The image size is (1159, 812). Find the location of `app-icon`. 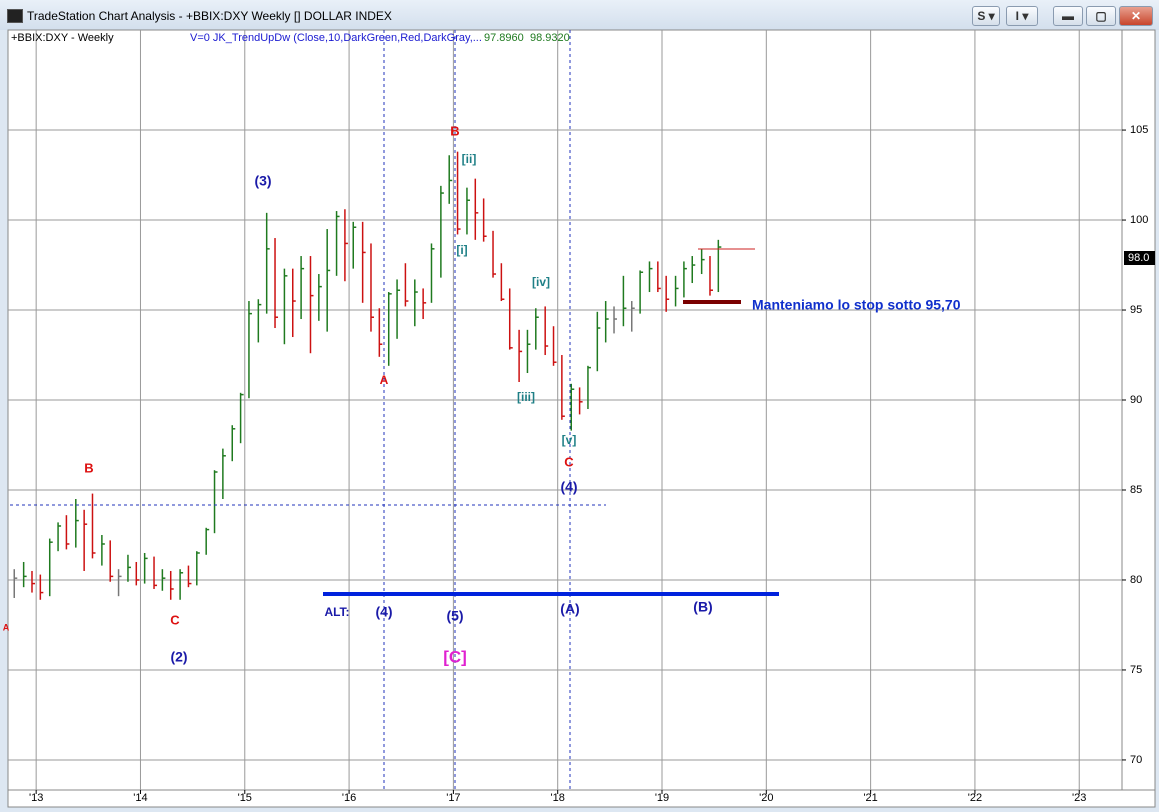

app-icon is located at coordinates (15, 16).